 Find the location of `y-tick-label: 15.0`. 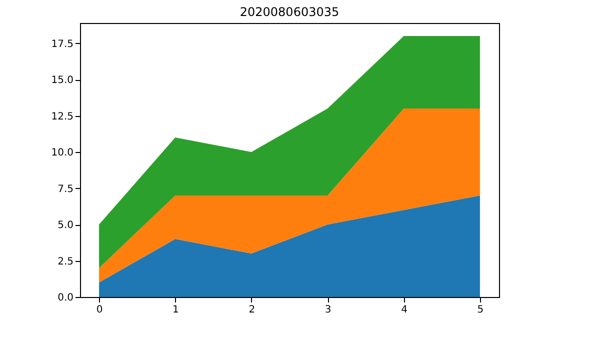

y-tick-label: 15.0 is located at coordinates (62, 80).